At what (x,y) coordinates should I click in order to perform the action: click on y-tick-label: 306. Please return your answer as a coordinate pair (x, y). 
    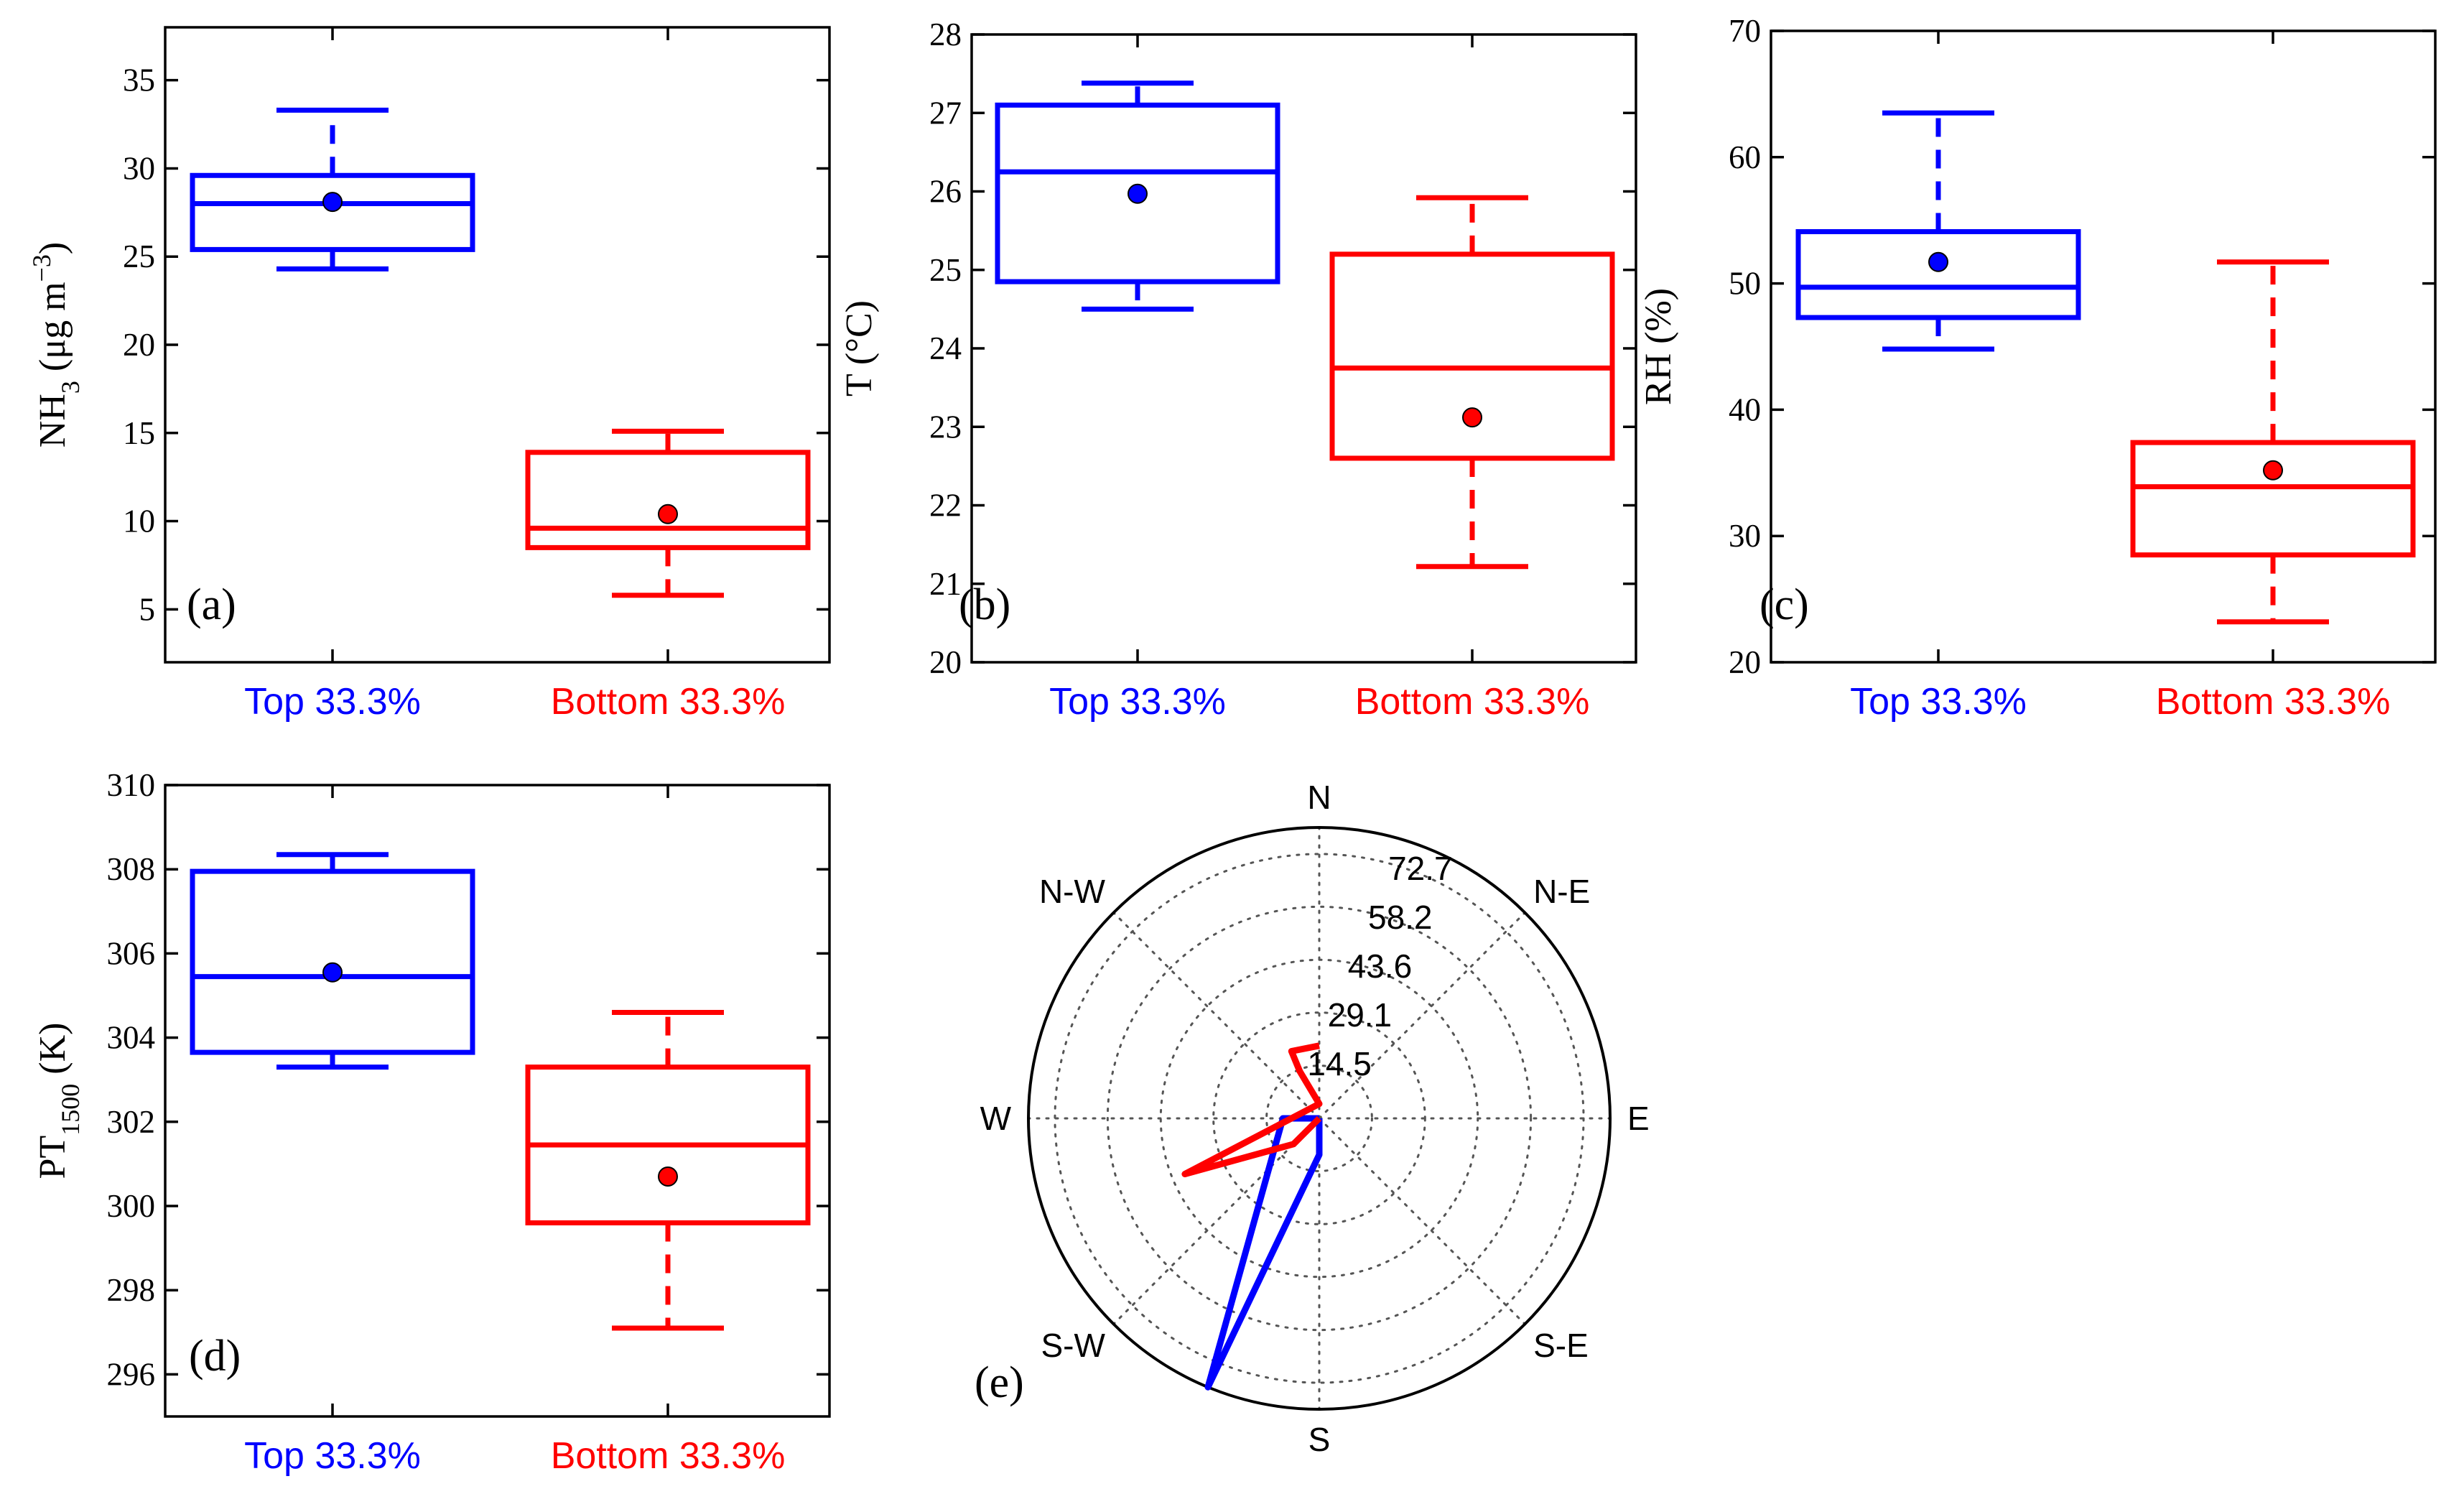
    Looking at the image, I should click on (131, 953).